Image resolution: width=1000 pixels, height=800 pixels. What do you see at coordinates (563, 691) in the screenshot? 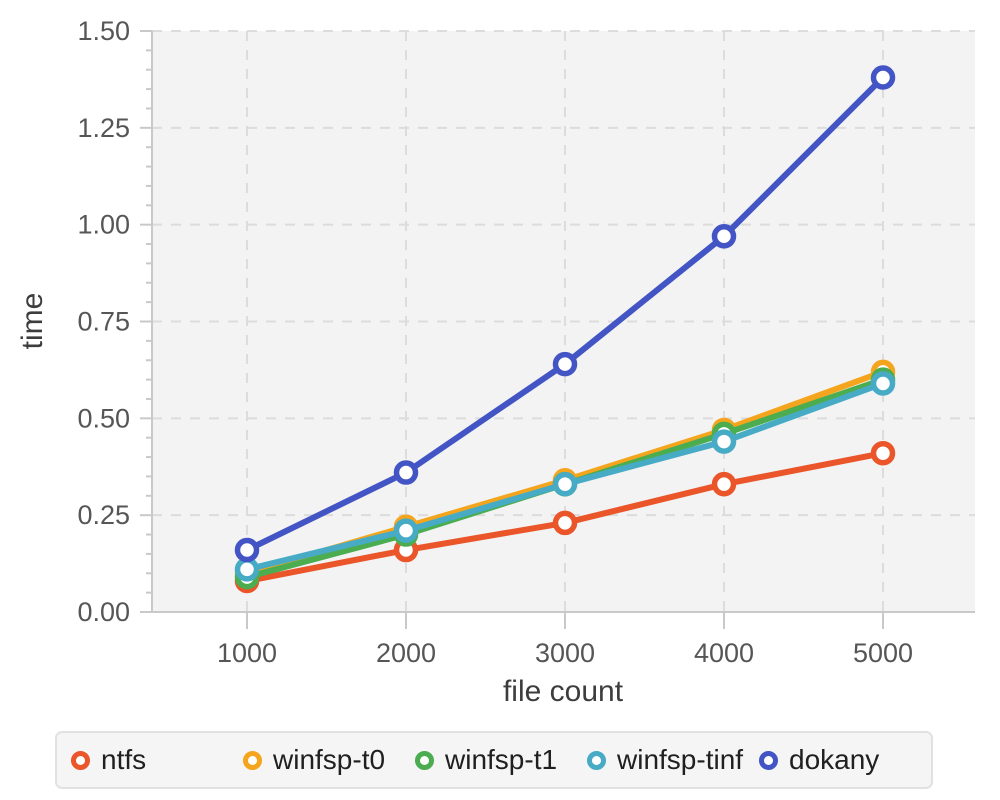
I see `x-axis-title: file count` at bounding box center [563, 691].